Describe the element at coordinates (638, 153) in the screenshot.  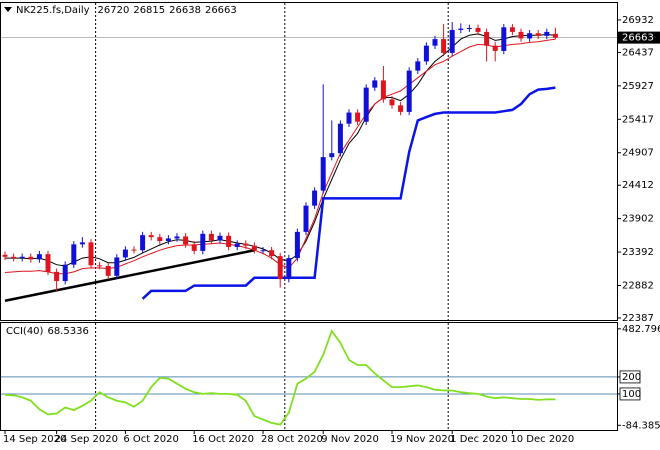
I see `y-tick-label: 24907` at that location.